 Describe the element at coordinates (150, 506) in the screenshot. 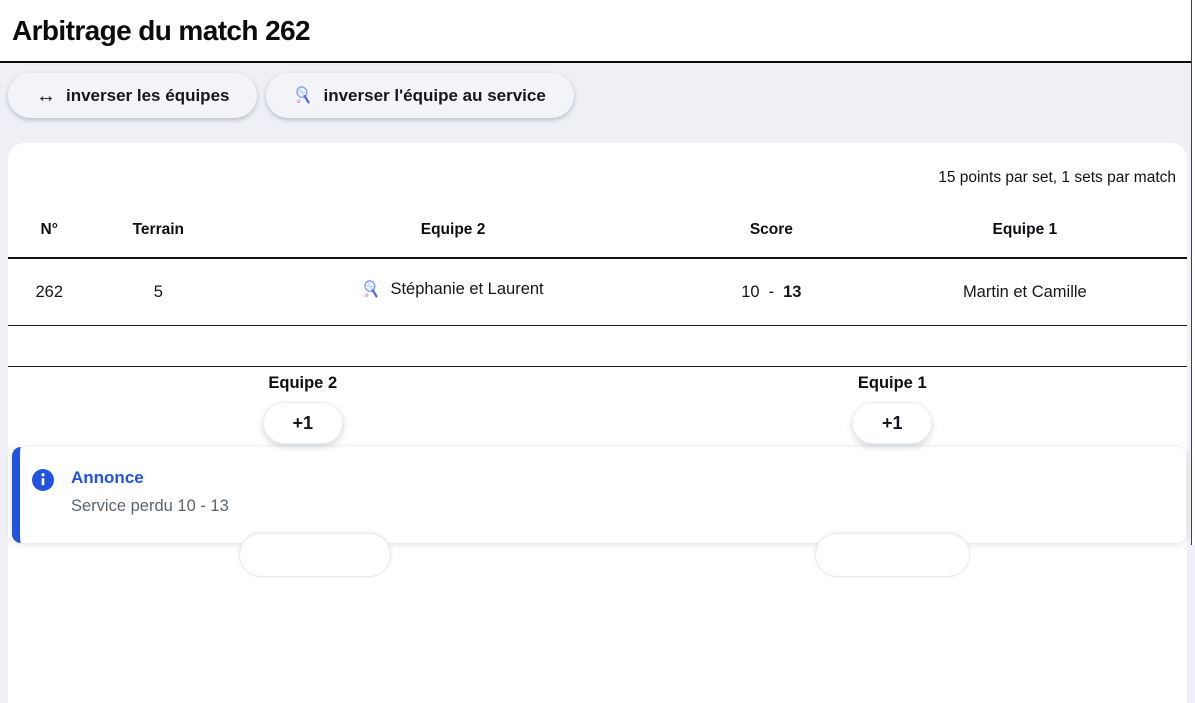

I see `announcement-message: Service perdu 10 - 13` at that location.